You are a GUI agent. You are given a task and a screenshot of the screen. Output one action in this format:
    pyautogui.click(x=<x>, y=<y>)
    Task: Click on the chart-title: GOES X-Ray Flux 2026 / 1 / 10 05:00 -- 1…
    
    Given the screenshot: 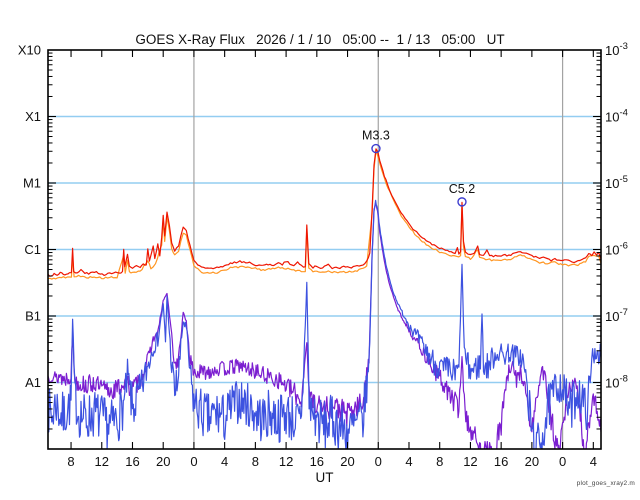 What is the action you would take?
    pyautogui.click(x=320, y=39)
    